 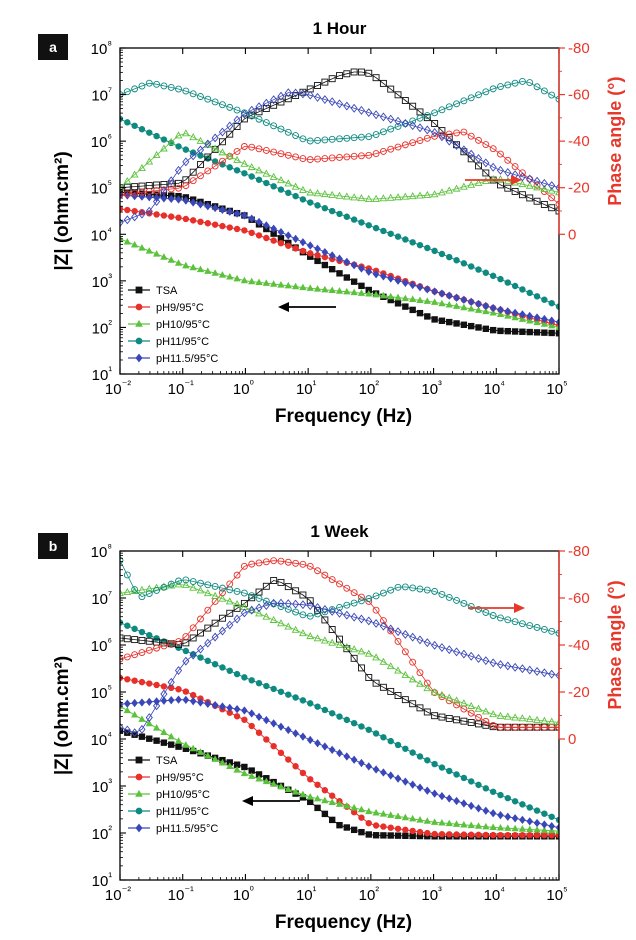 What do you see at coordinates (306, 388) in the screenshot?
I see `x-tick-label: 10¹` at bounding box center [306, 388].